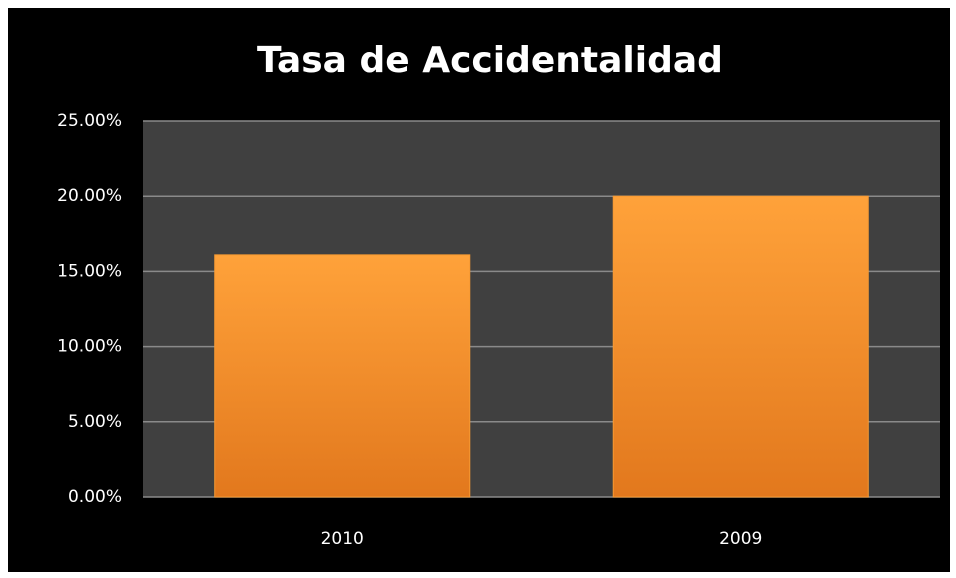  Describe the element at coordinates (95, 422) in the screenshot. I see `y-tick-label: 5.00%` at that location.